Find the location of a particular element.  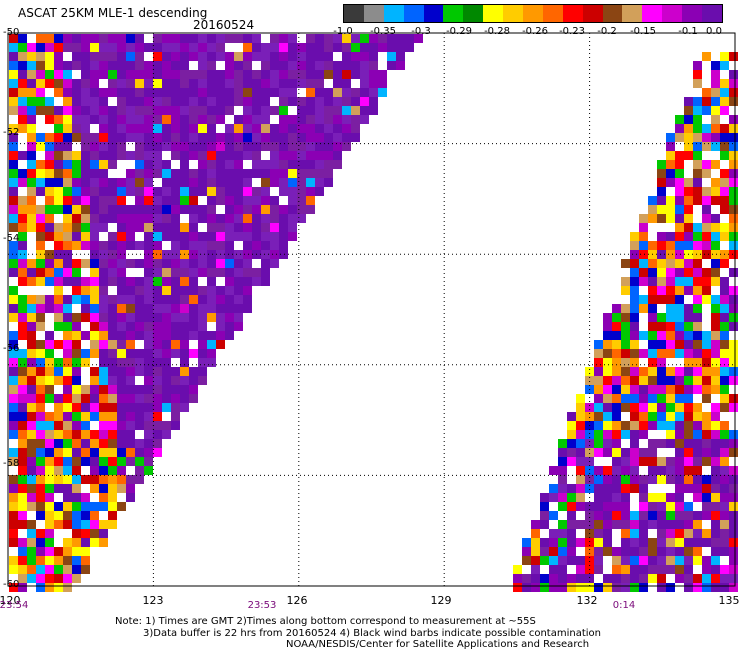

lat-label: -56 is located at coordinates (11, 348).